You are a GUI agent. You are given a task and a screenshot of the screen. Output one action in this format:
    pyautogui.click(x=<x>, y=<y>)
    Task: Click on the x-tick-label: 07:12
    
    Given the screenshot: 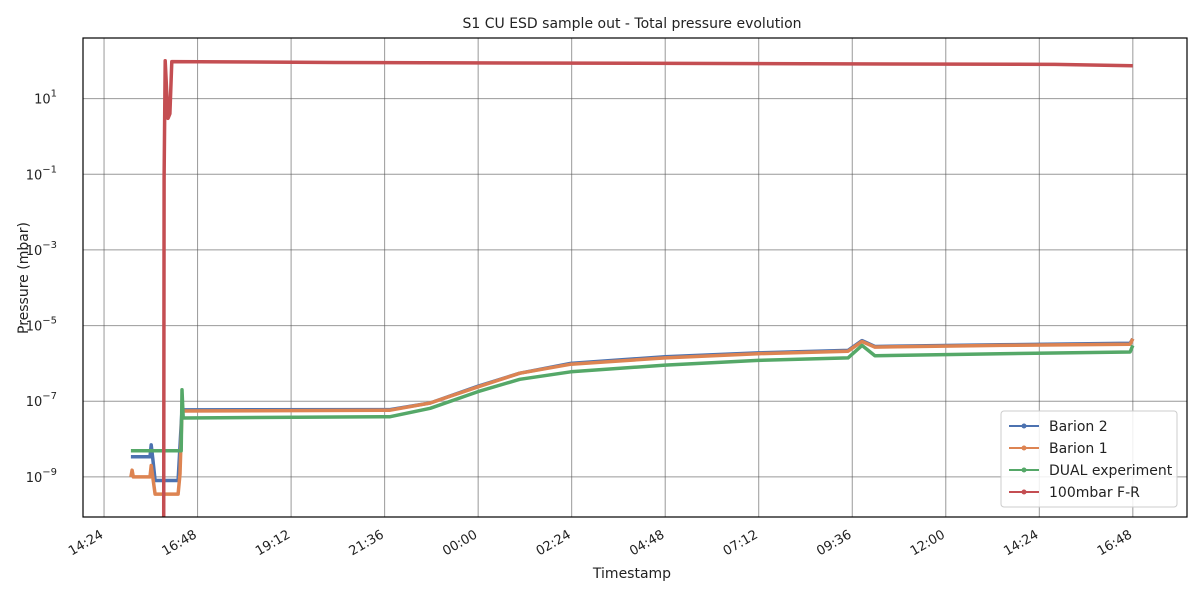 What is the action you would take?
    pyautogui.click(x=741, y=543)
    